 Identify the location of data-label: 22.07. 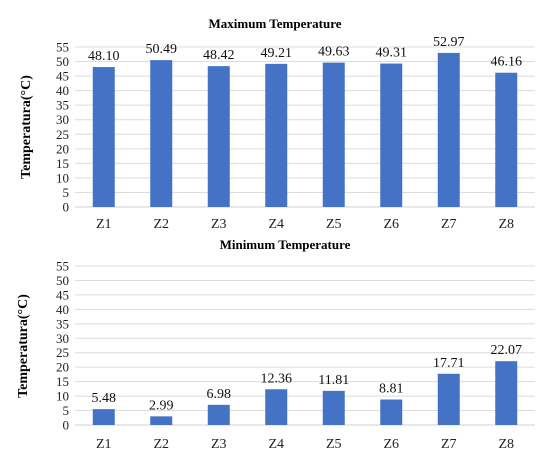
(507, 350).